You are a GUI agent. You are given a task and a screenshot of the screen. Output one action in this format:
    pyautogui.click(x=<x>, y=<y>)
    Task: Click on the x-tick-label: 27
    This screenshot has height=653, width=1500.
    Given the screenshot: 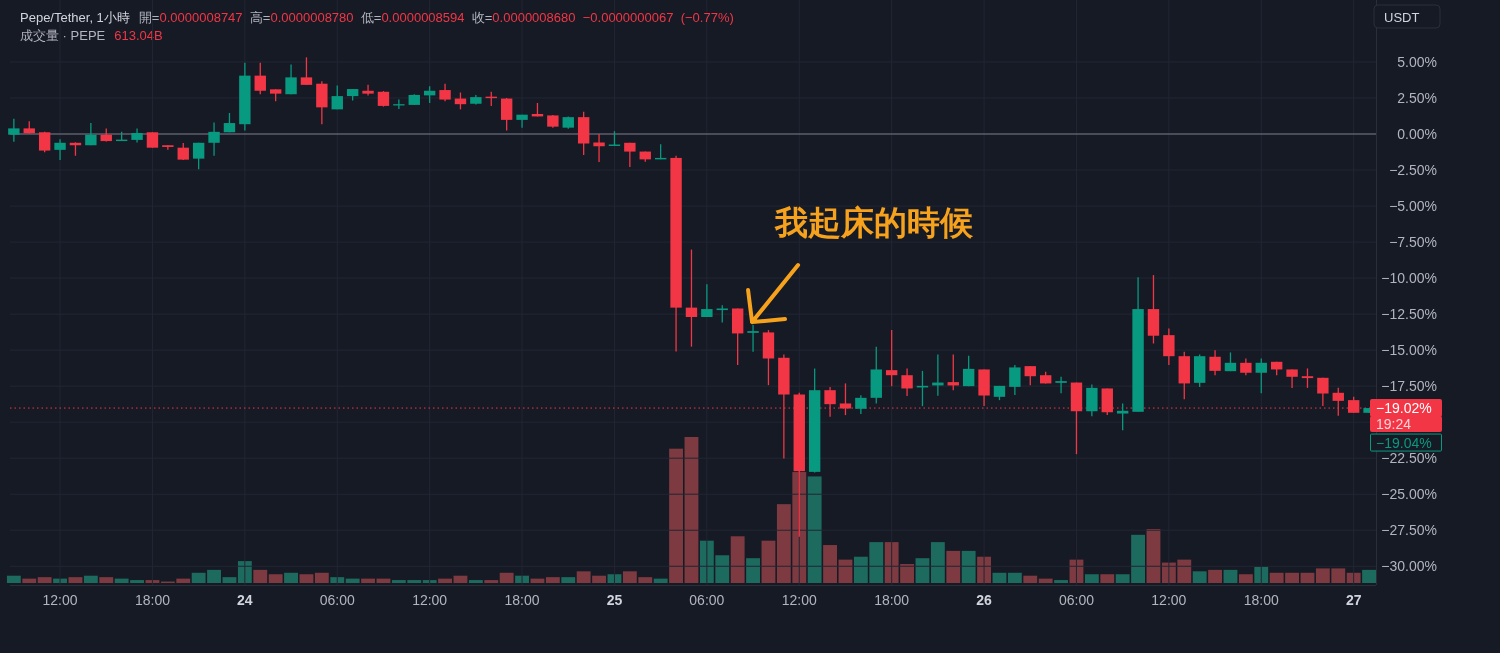 What is the action you would take?
    pyautogui.click(x=1353, y=600)
    